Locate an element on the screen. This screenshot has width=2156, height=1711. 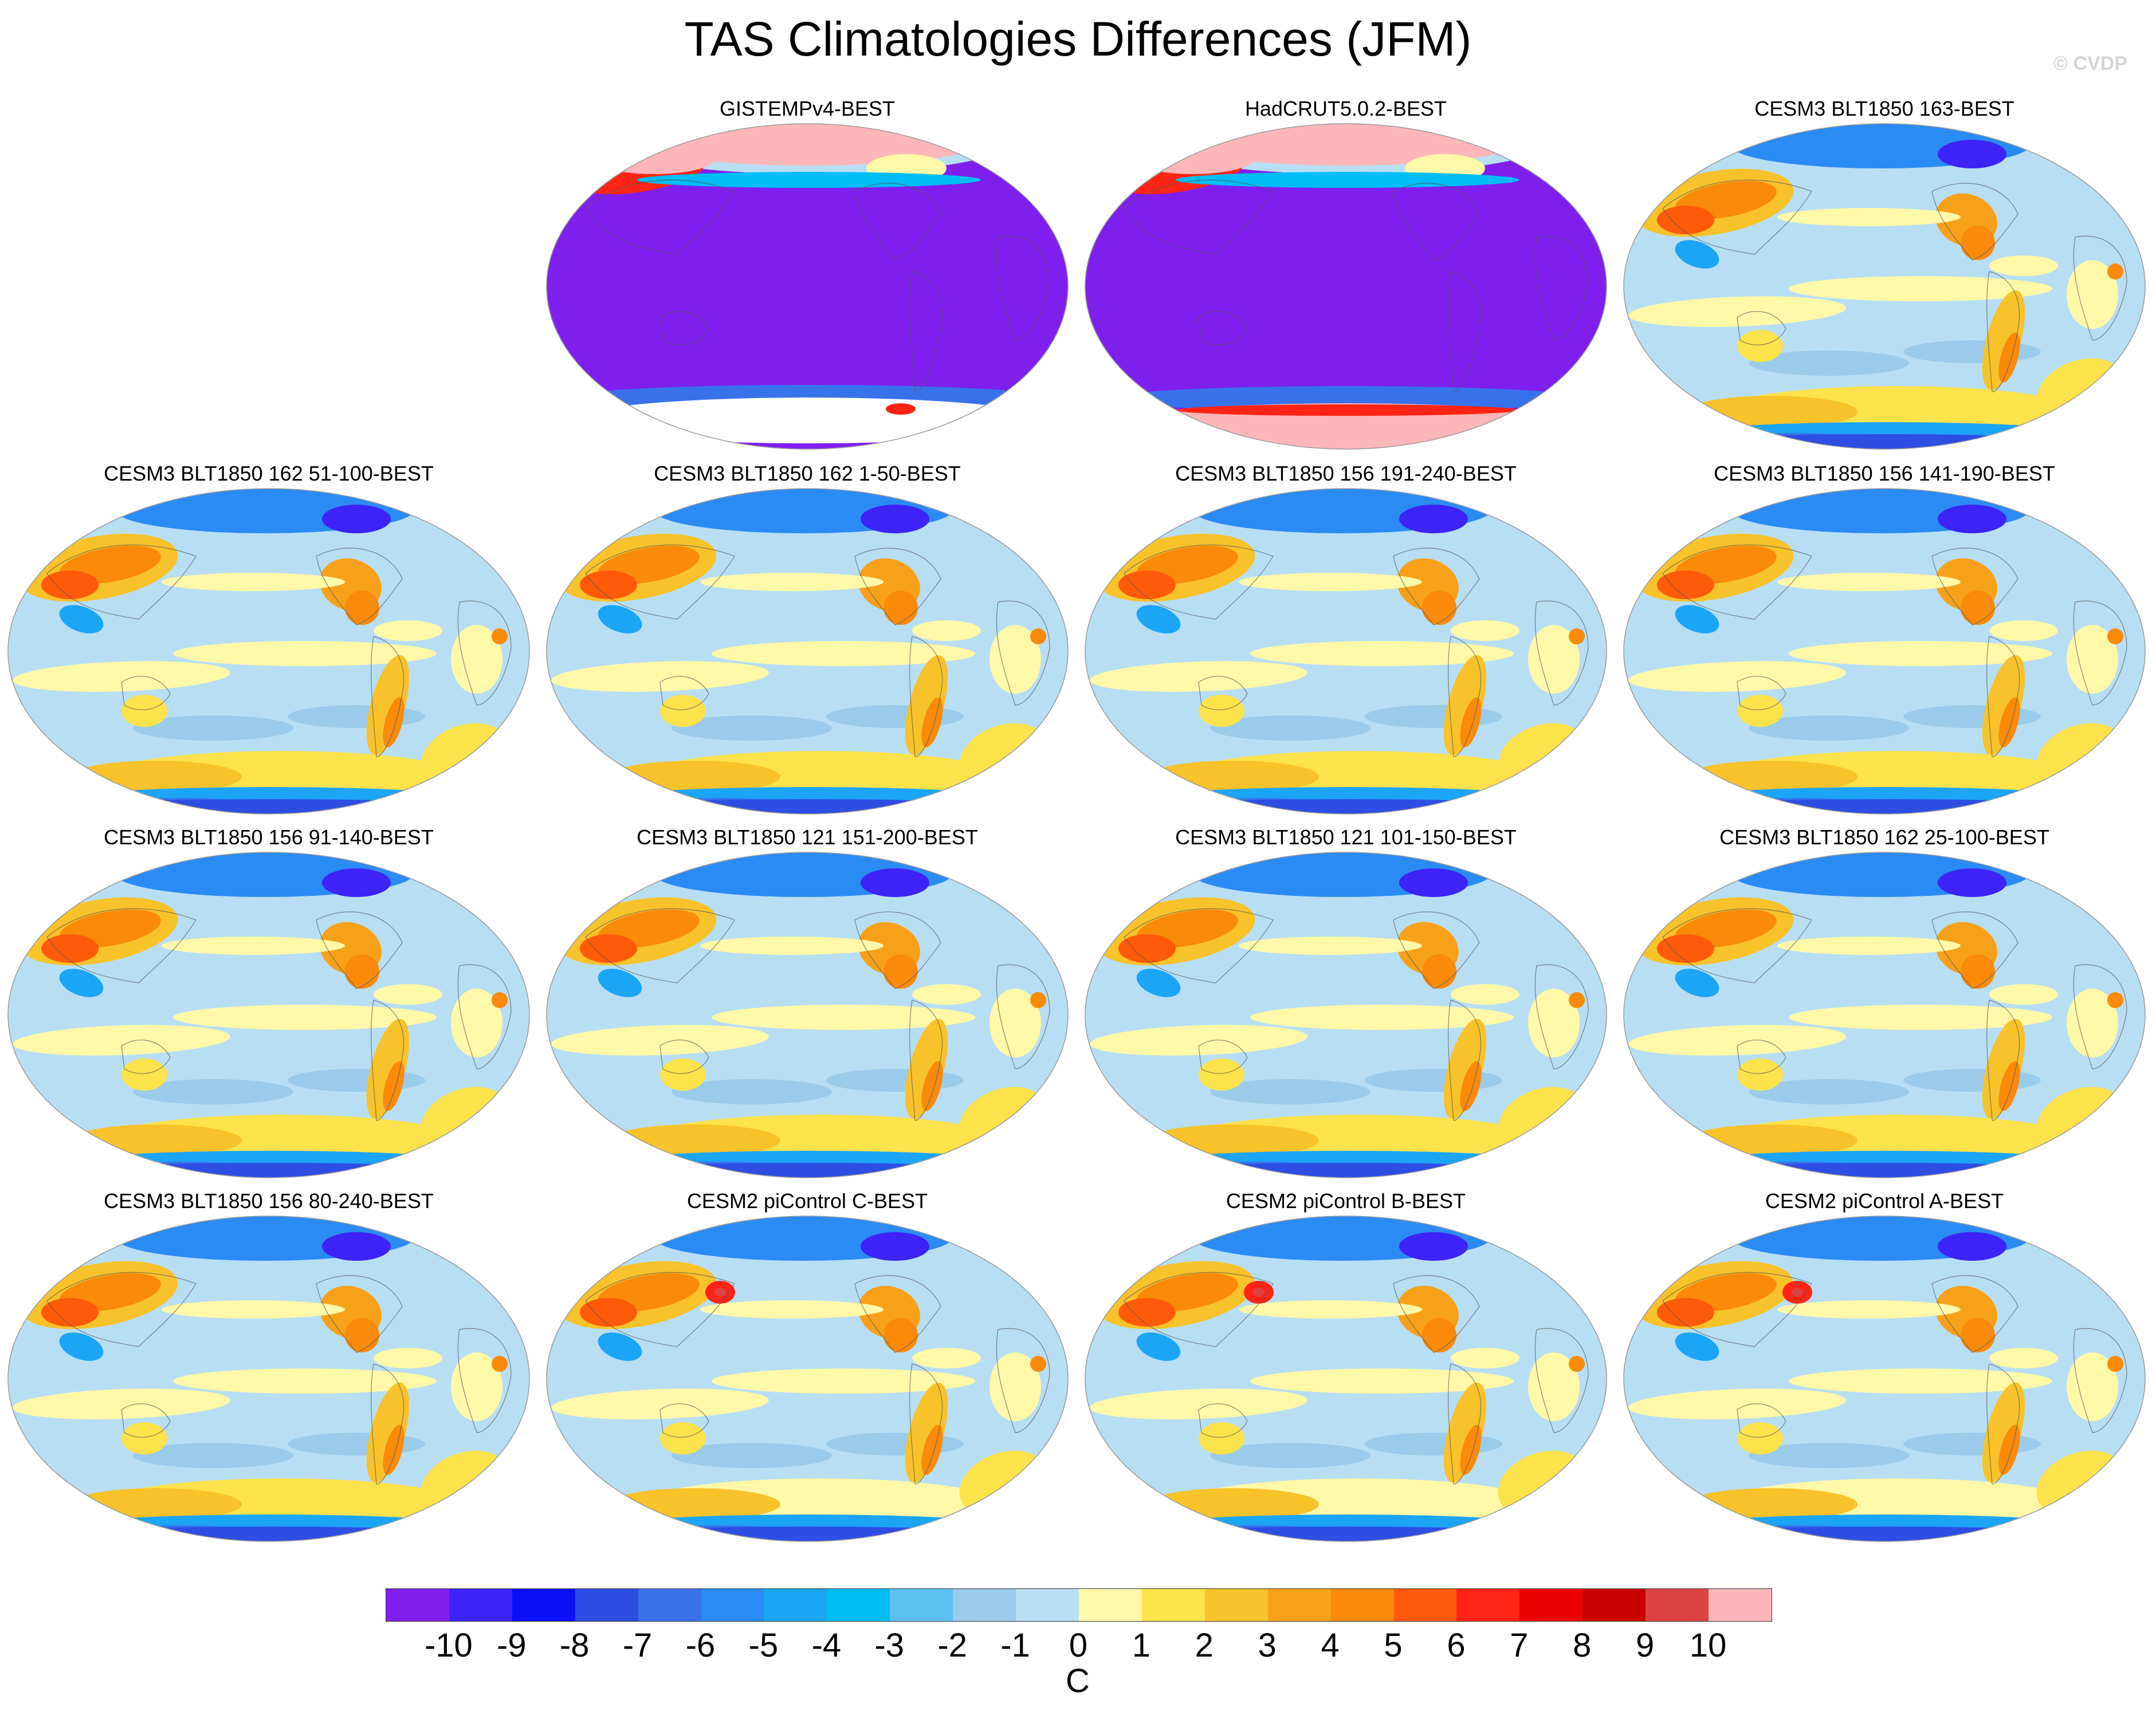
colorbar-tick-label: -8 is located at coordinates (574, 1645).